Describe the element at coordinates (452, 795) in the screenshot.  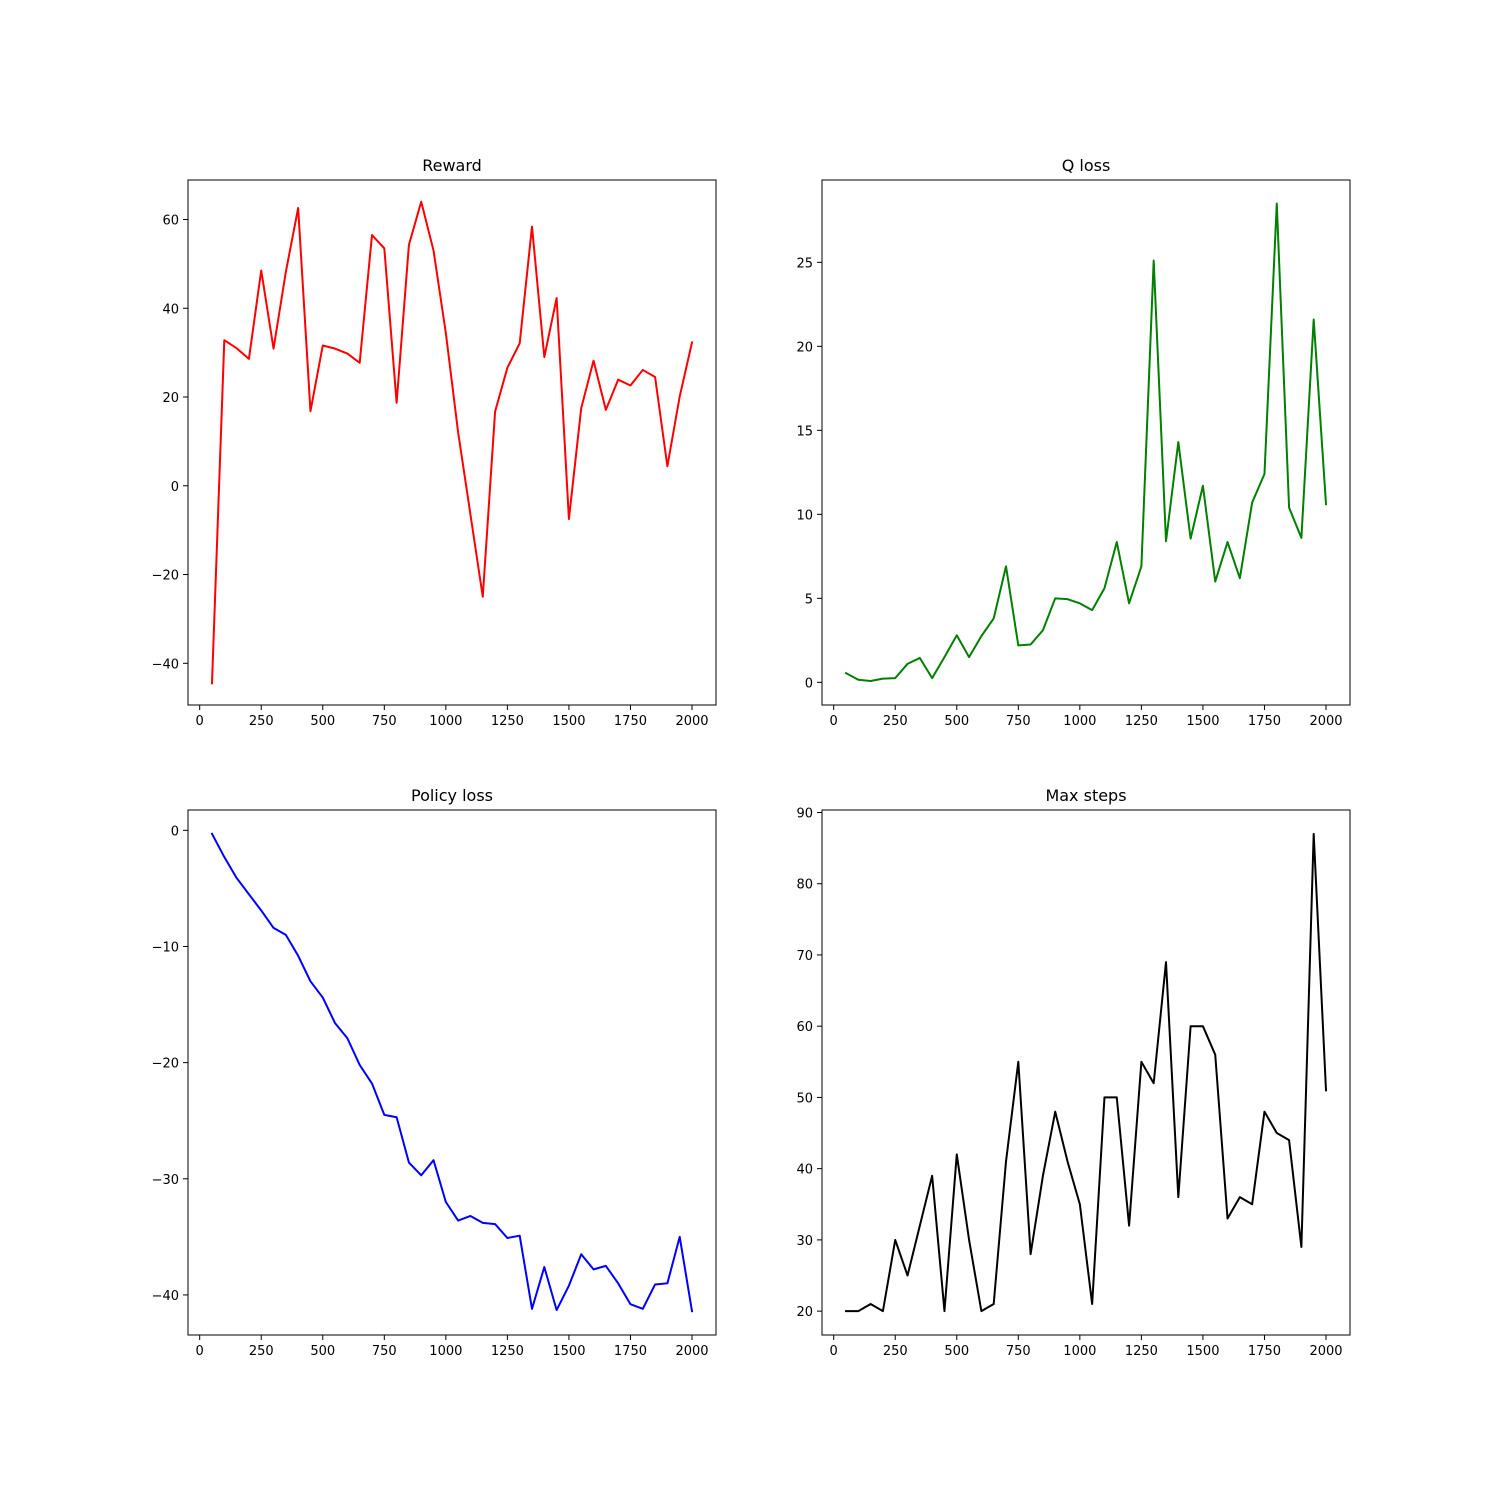
I see `policy-loss-title: Policy loss` at that location.